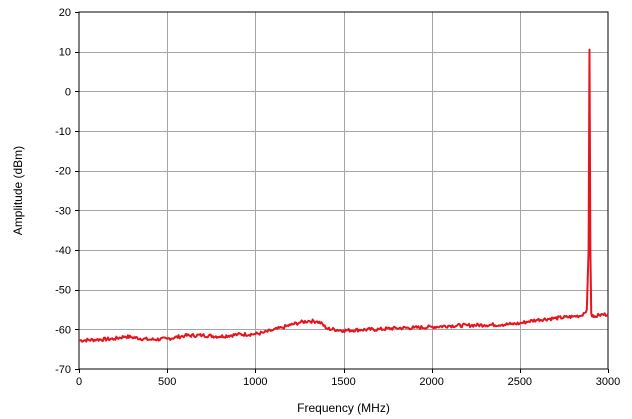 This screenshot has width=632, height=419. Describe the element at coordinates (63, 370) in the screenshot. I see `y-tick-label: -70` at that location.